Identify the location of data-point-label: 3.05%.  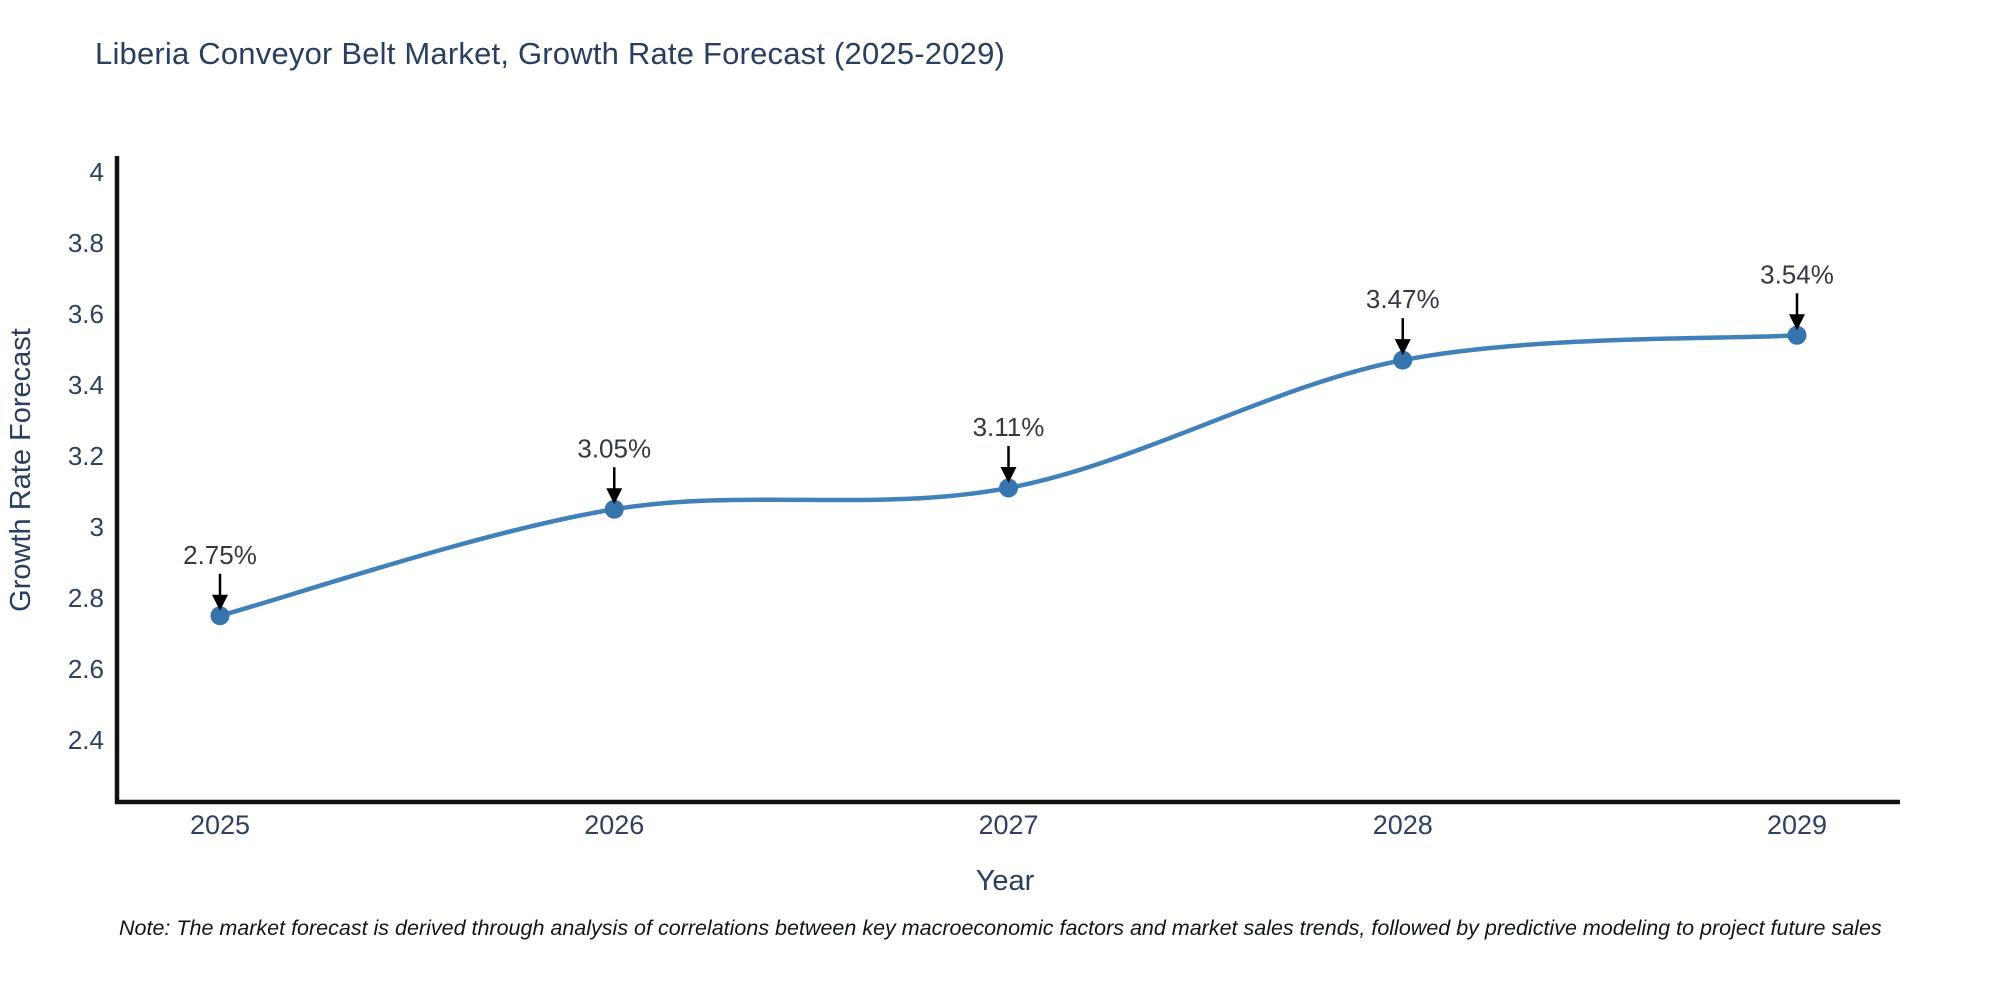
(614, 448).